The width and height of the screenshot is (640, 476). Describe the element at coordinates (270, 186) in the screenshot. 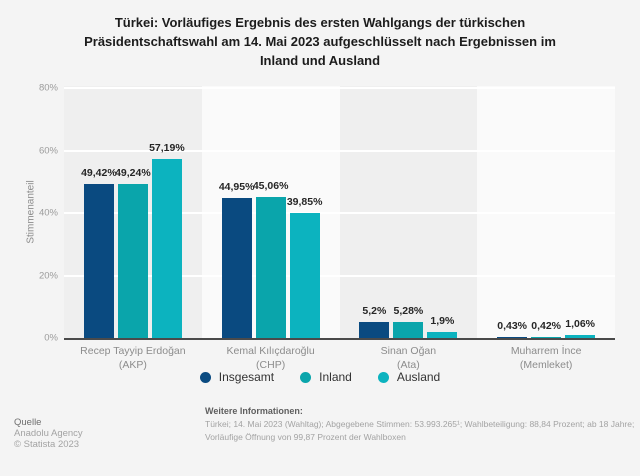

I see `bar-value-label: 45,06%` at that location.